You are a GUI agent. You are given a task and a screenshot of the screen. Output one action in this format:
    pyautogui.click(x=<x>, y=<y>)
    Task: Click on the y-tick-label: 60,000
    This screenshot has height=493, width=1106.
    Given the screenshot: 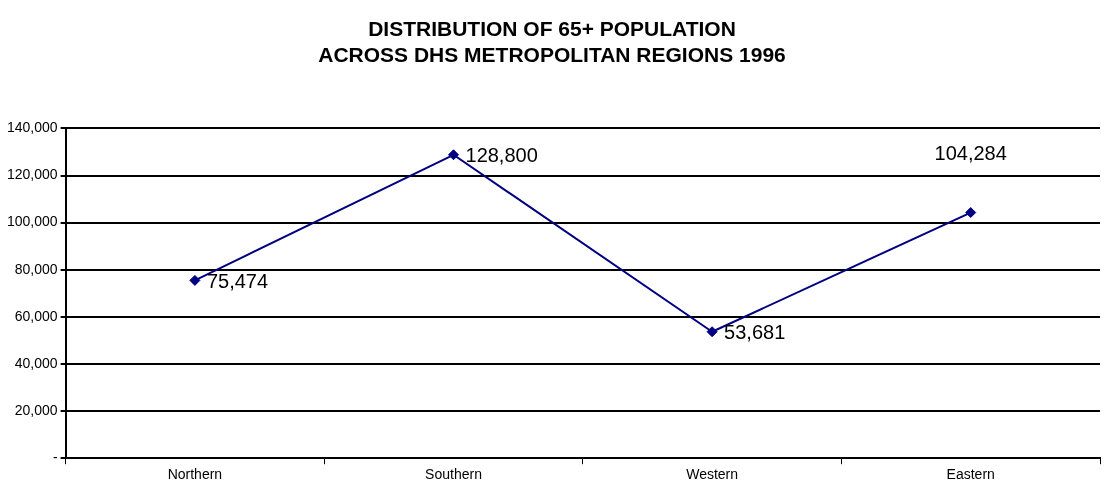 What is the action you would take?
    pyautogui.click(x=36, y=315)
    